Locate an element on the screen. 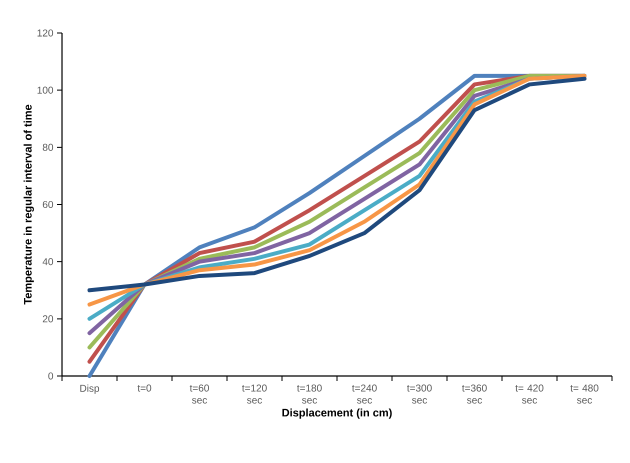 The image size is (630, 463). y-axis-title: Temperature in regular interval of time is located at coordinates (29, 204).